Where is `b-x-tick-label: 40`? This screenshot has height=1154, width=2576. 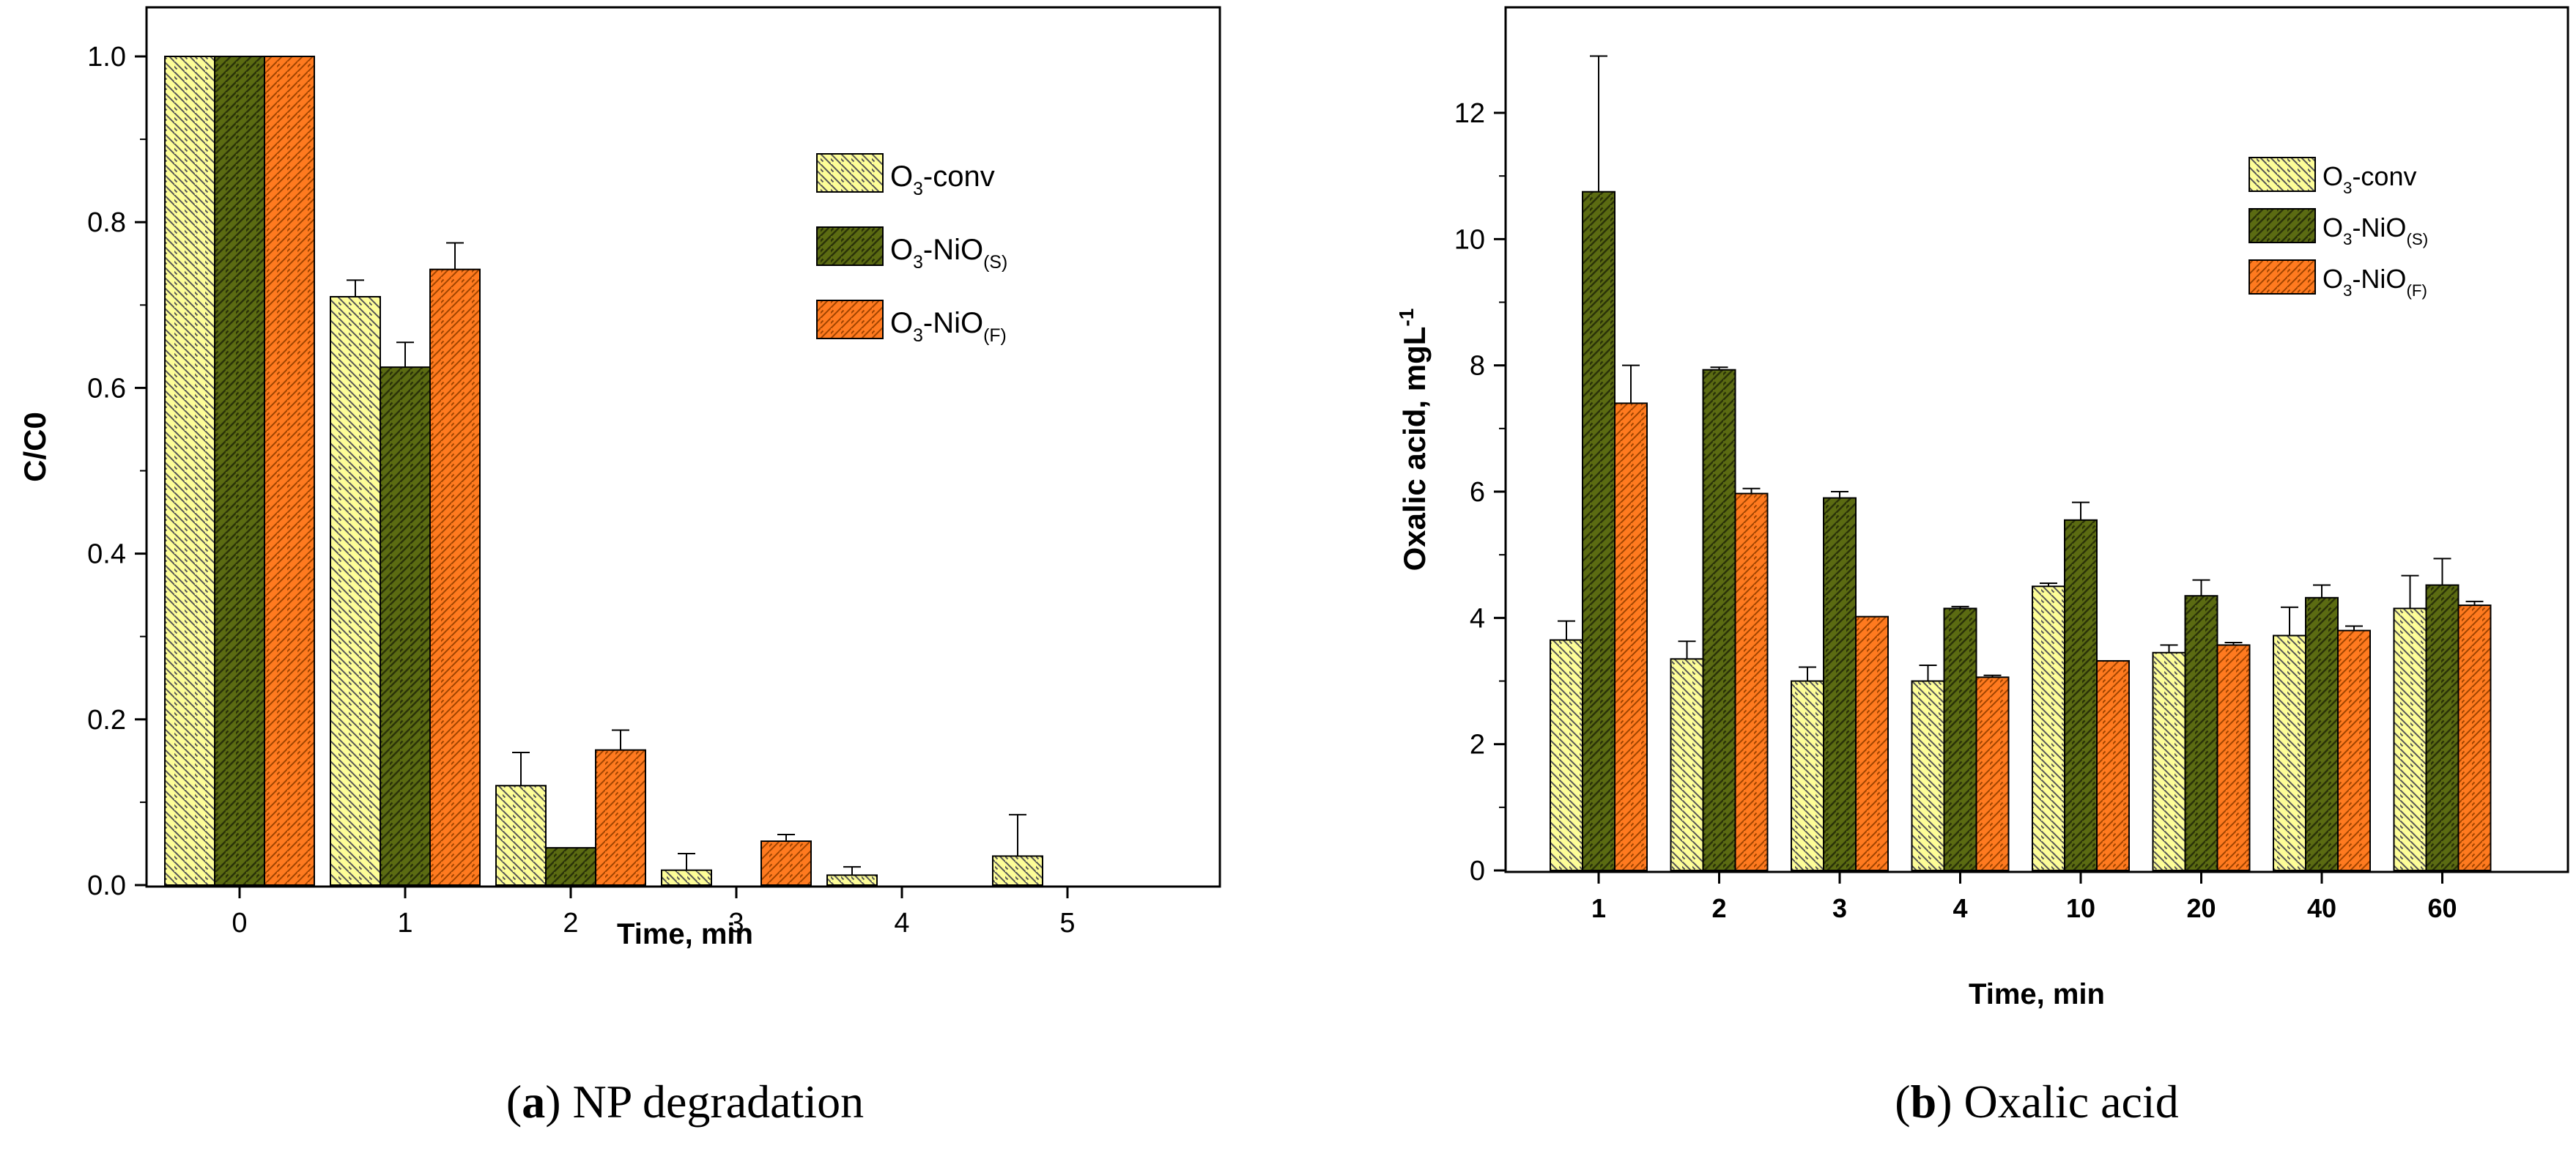 b-x-tick-label: 40 is located at coordinates (2321, 908).